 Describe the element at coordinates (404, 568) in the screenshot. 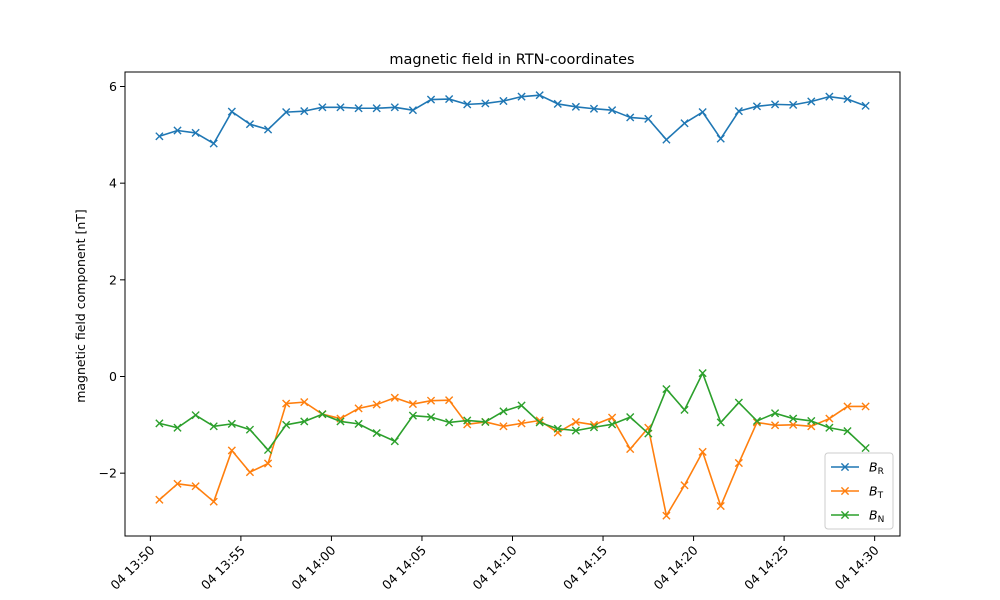

I see `x-tick-label: 04 14:05` at that location.